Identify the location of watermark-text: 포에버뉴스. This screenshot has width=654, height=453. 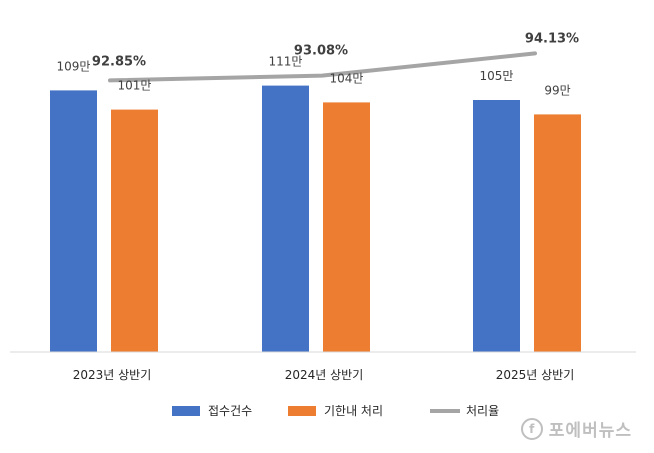
(590, 431).